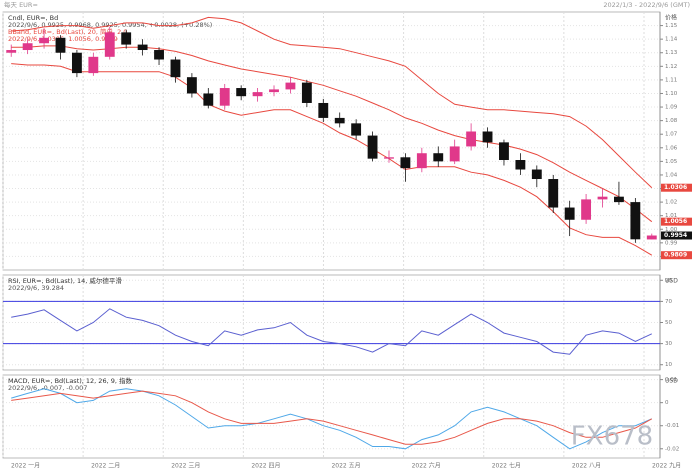  What do you see at coordinates (668, 344) in the screenshot?
I see `y-tick-label: 30` at bounding box center [668, 344].